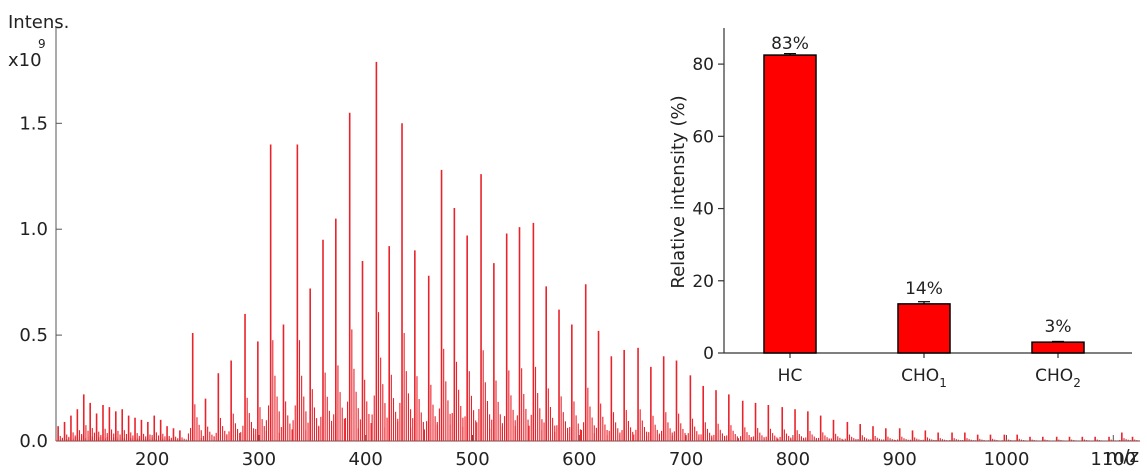  What do you see at coordinates (703, 65) in the screenshot?
I see `inset-y-tick-label: 80` at bounding box center [703, 65].